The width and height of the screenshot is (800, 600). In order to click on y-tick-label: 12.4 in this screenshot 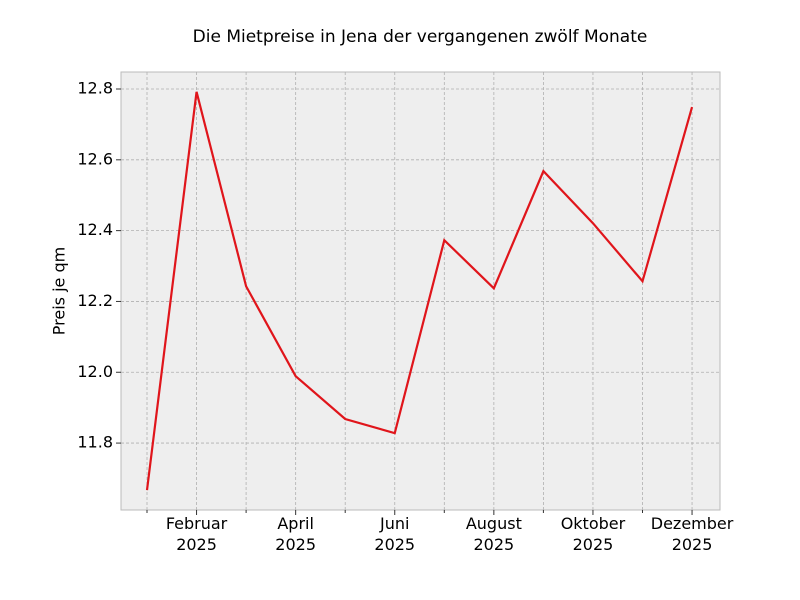, I will do `click(95, 229)`.